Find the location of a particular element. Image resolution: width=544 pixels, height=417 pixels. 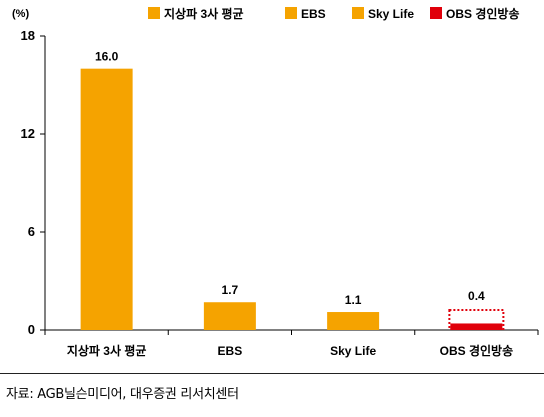

y-tick-label: 0 is located at coordinates (31, 329).